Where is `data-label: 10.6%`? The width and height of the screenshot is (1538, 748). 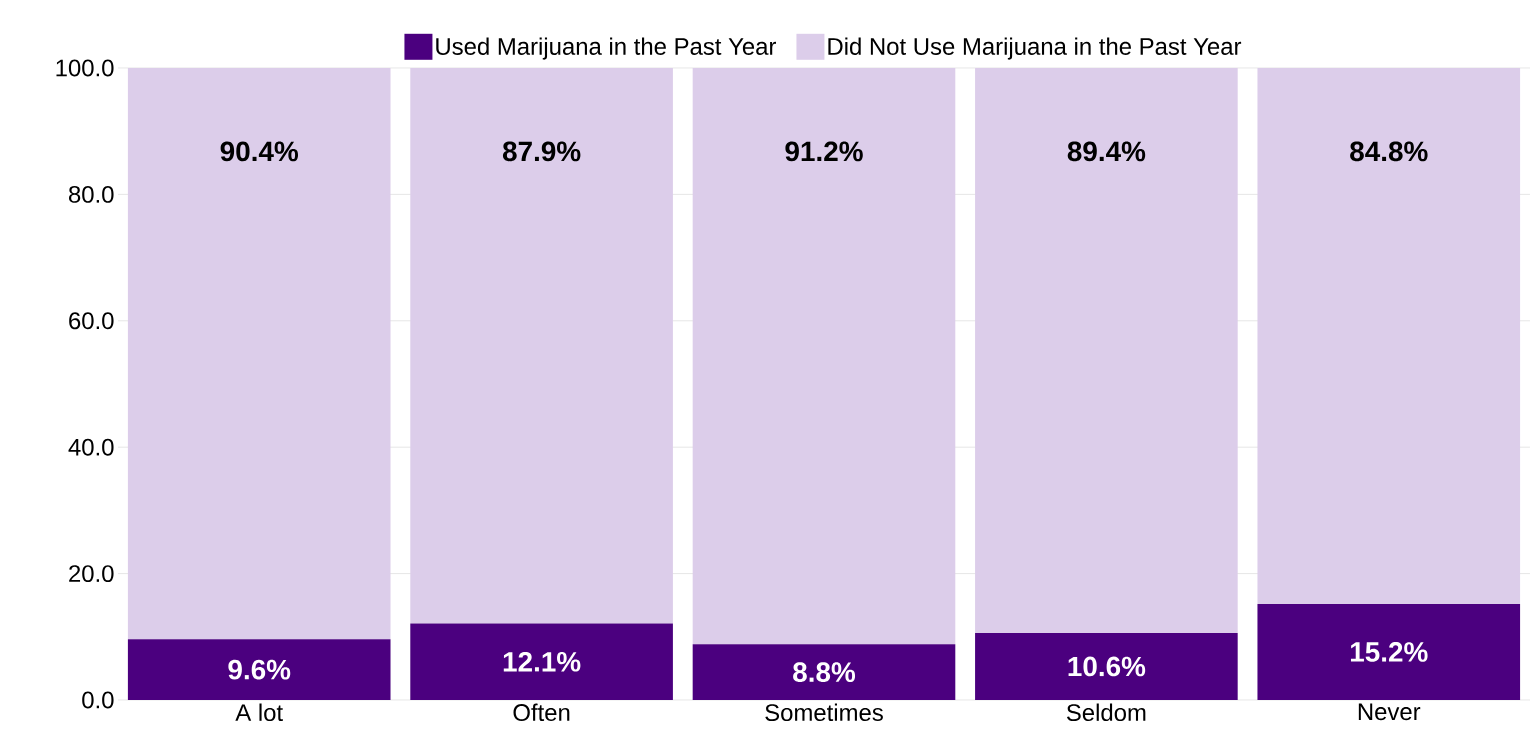
data-label: 10.6% is located at coordinates (1107, 666).